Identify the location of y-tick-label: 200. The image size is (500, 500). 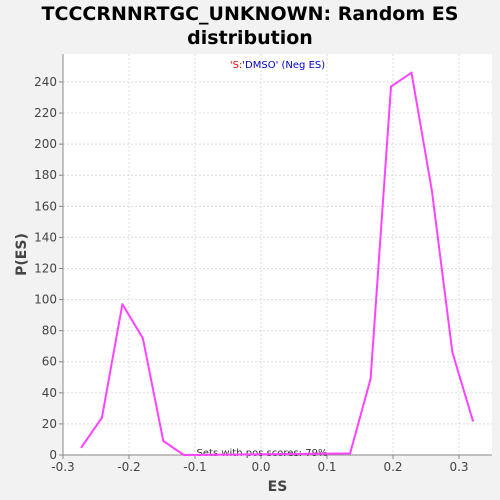
(45, 144).